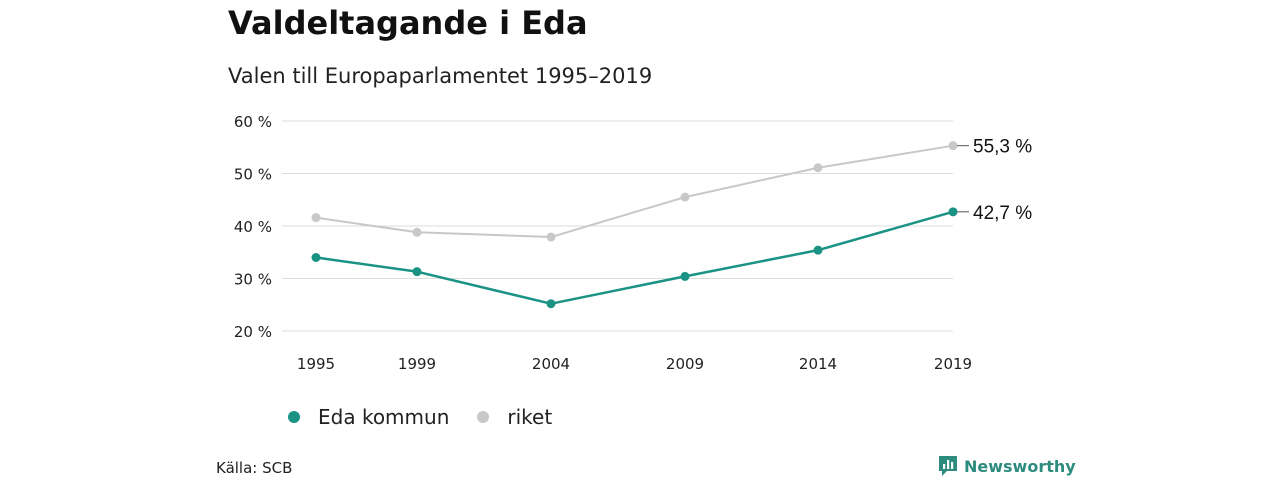 This screenshot has width=1280, height=480. What do you see at coordinates (440, 76) in the screenshot?
I see `chart-subtitle: Valen till Europaparlamentet 1995–2019` at bounding box center [440, 76].